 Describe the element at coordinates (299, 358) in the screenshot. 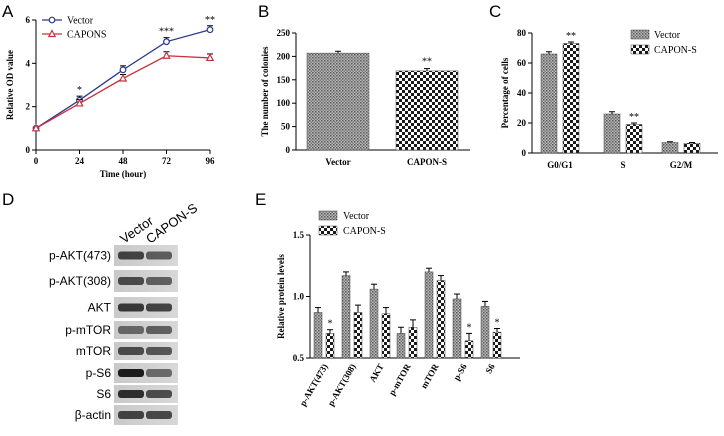

I see `chart-e-ytick-label: 0.5` at that location.